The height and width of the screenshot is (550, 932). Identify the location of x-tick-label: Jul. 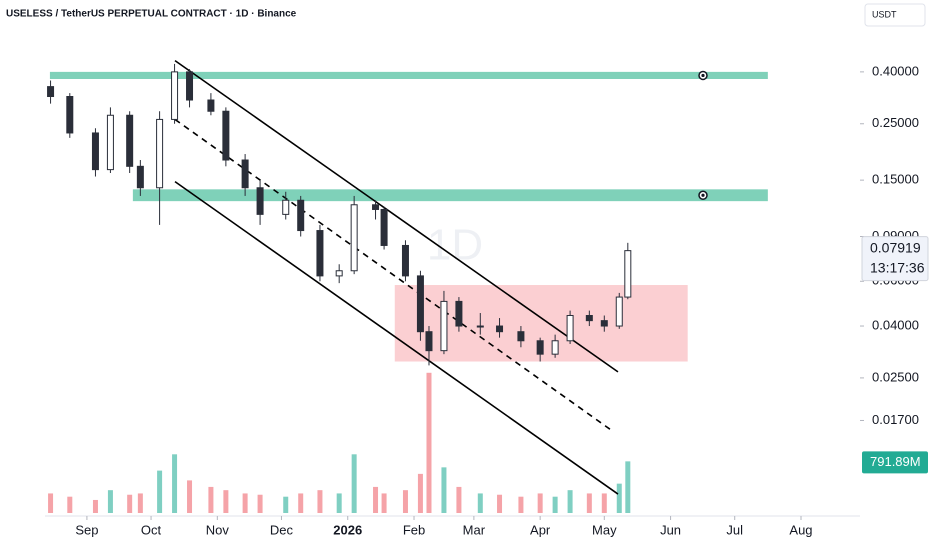
(734, 529).